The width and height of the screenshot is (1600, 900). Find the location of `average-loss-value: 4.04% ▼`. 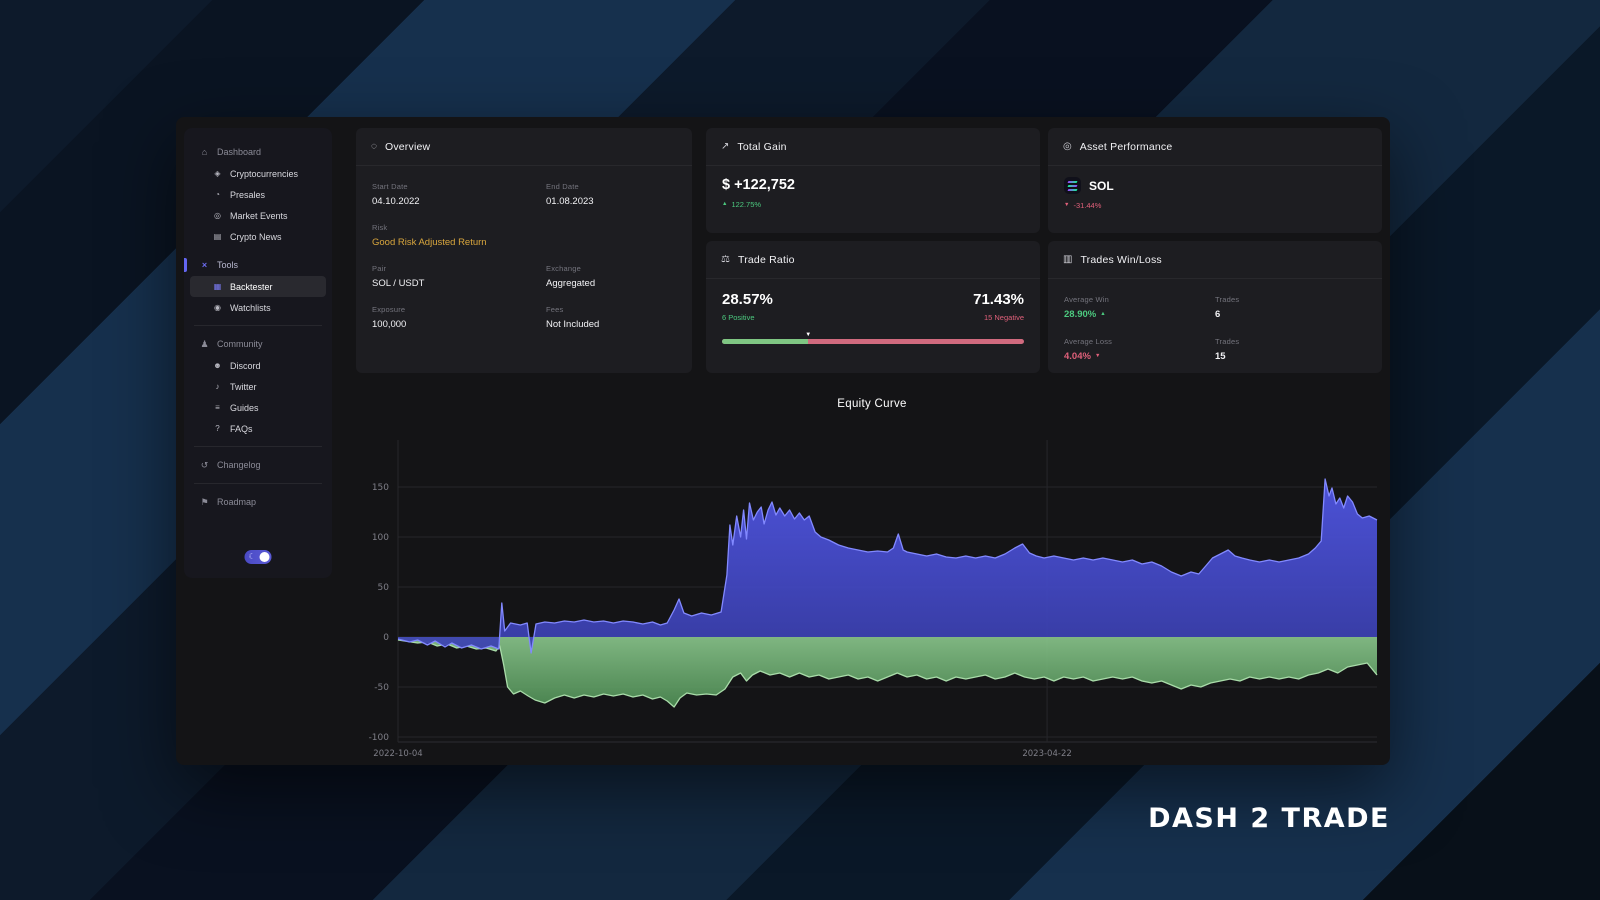

average-loss-value: 4.04% ▼ is located at coordinates (1139, 356).